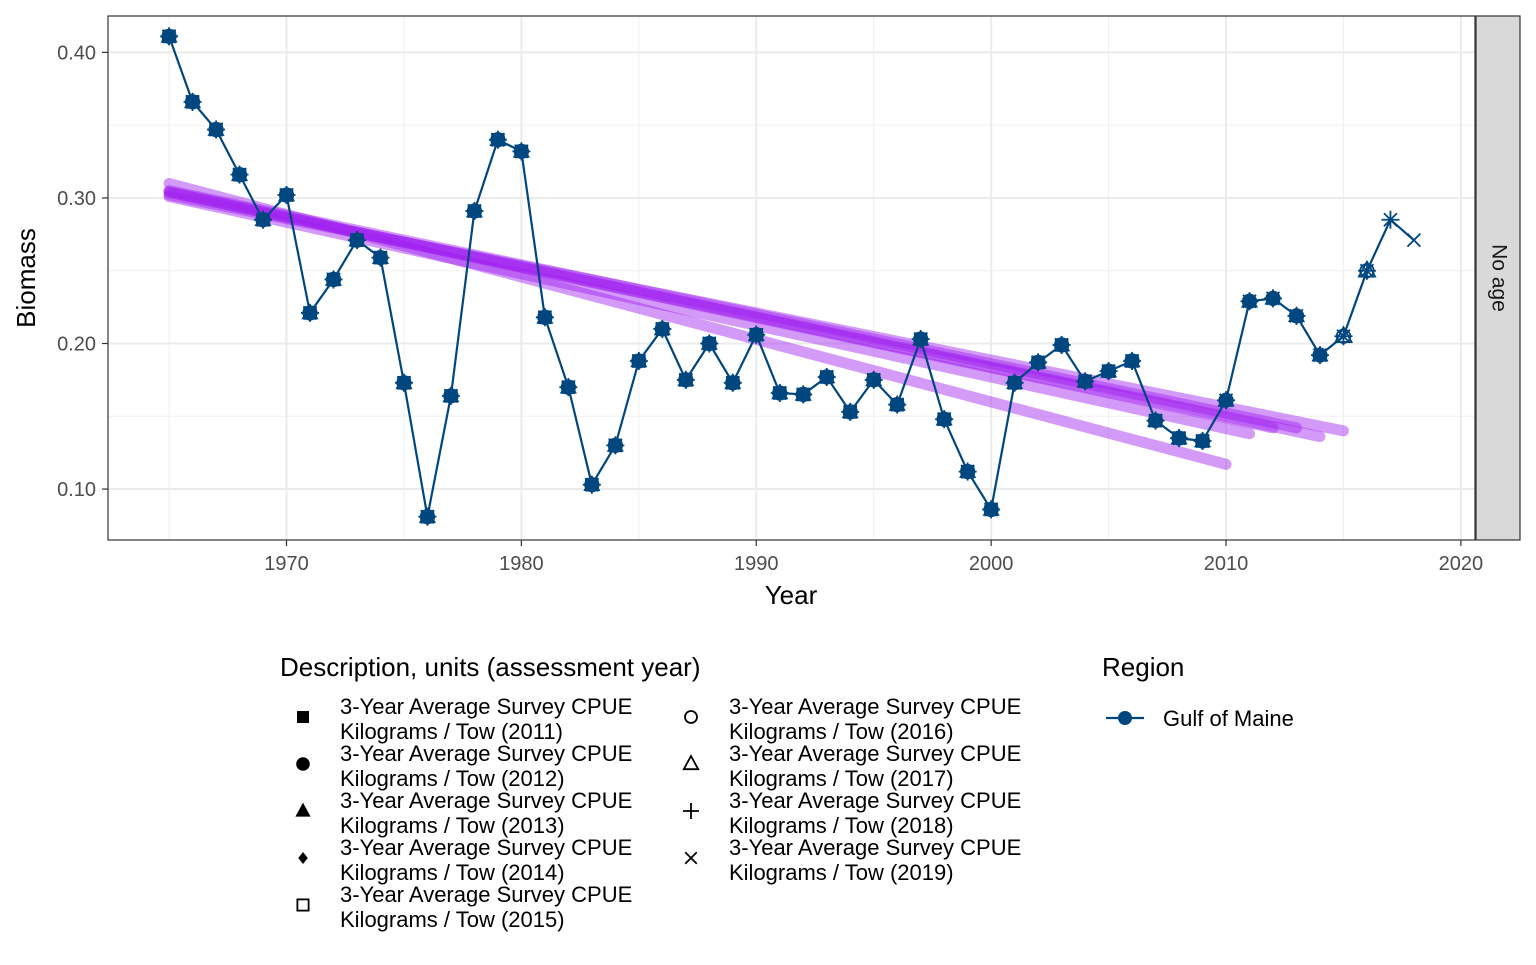 The width and height of the screenshot is (1536, 965). Describe the element at coordinates (841, 872) in the screenshot. I see `legend-label-line2: Kilograms / Tow (2019)` at that location.